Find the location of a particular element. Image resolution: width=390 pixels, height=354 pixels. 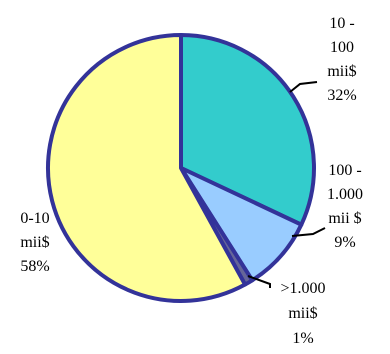

slice-label-line: 0-10 is located at coordinates (34, 218).